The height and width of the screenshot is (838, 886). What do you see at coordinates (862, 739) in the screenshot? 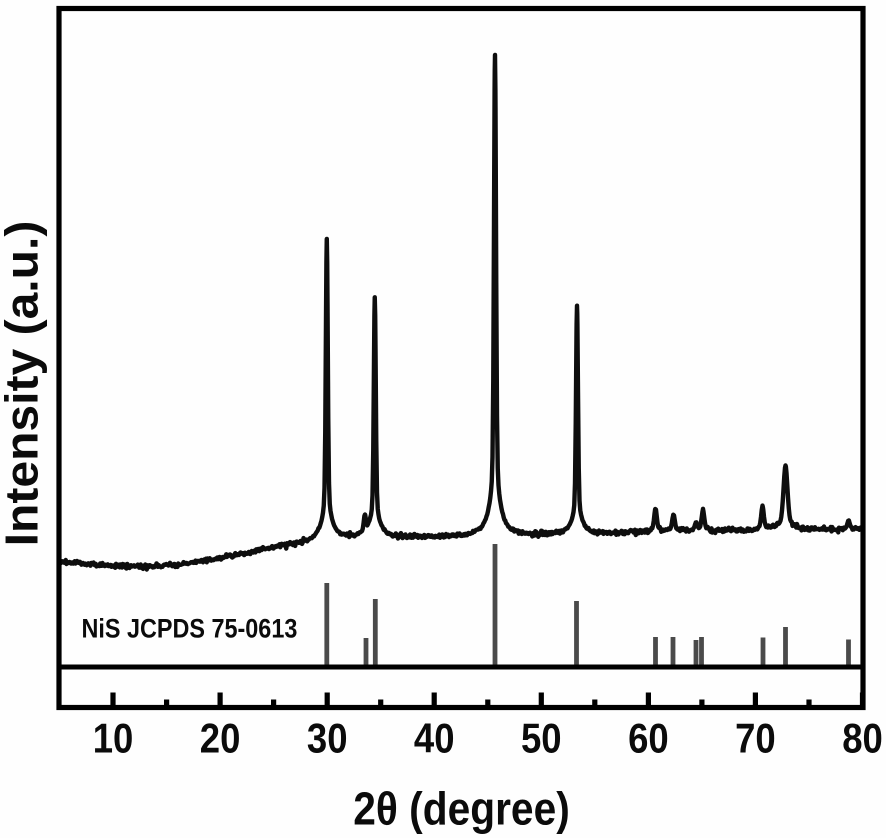
I see `svg-text: 80` at bounding box center [862, 739].